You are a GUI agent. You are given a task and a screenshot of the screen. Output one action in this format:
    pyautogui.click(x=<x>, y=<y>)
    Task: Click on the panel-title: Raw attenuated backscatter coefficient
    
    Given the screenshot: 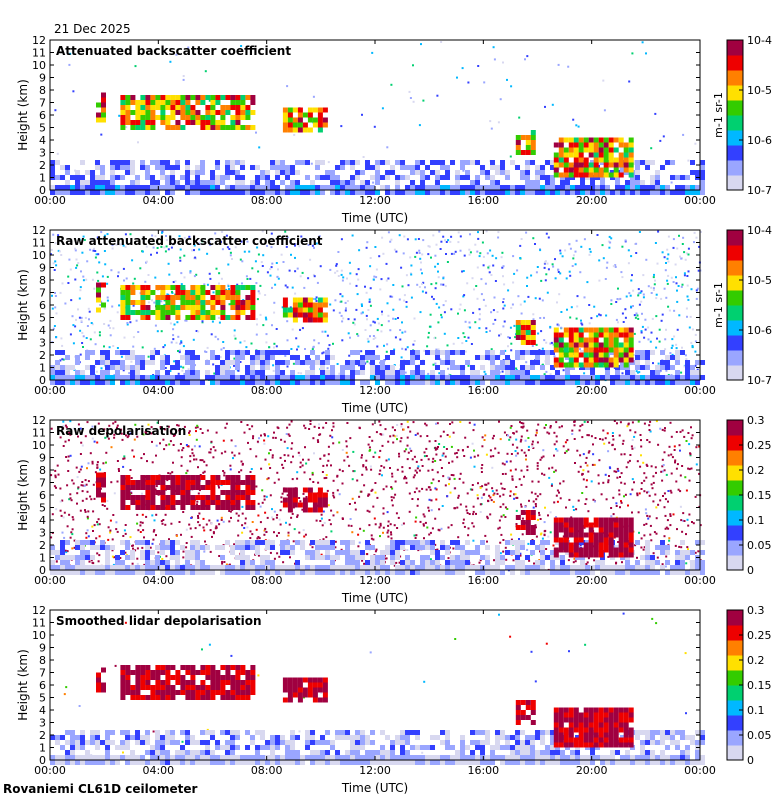 What is the action you would take?
    pyautogui.click(x=189, y=241)
    